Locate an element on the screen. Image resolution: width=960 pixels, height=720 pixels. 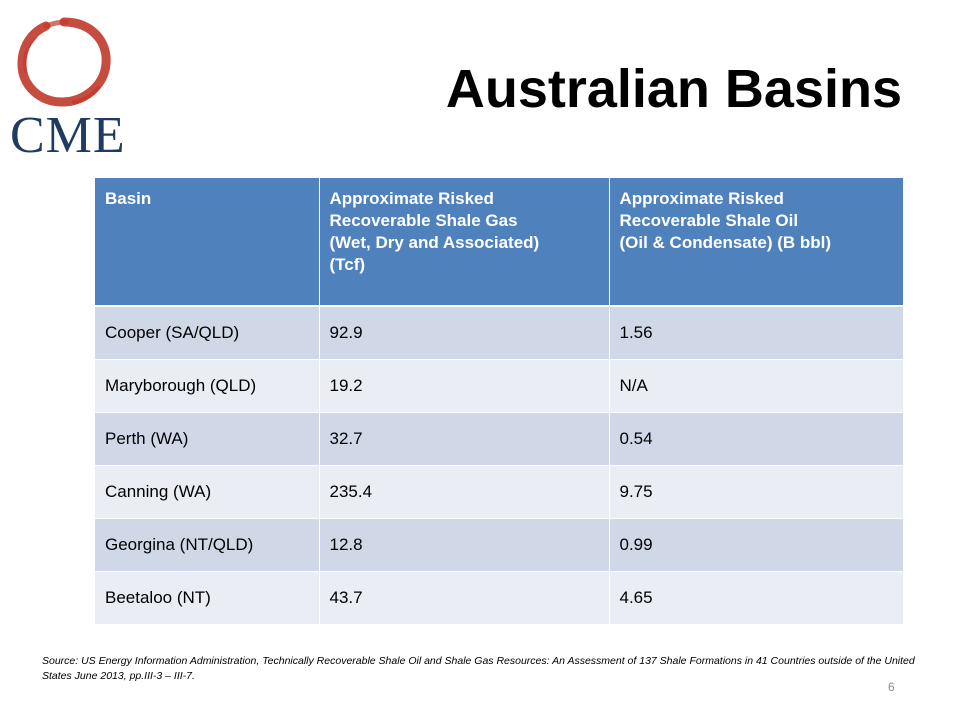
header-line: (Tcf) is located at coordinates (347, 264).